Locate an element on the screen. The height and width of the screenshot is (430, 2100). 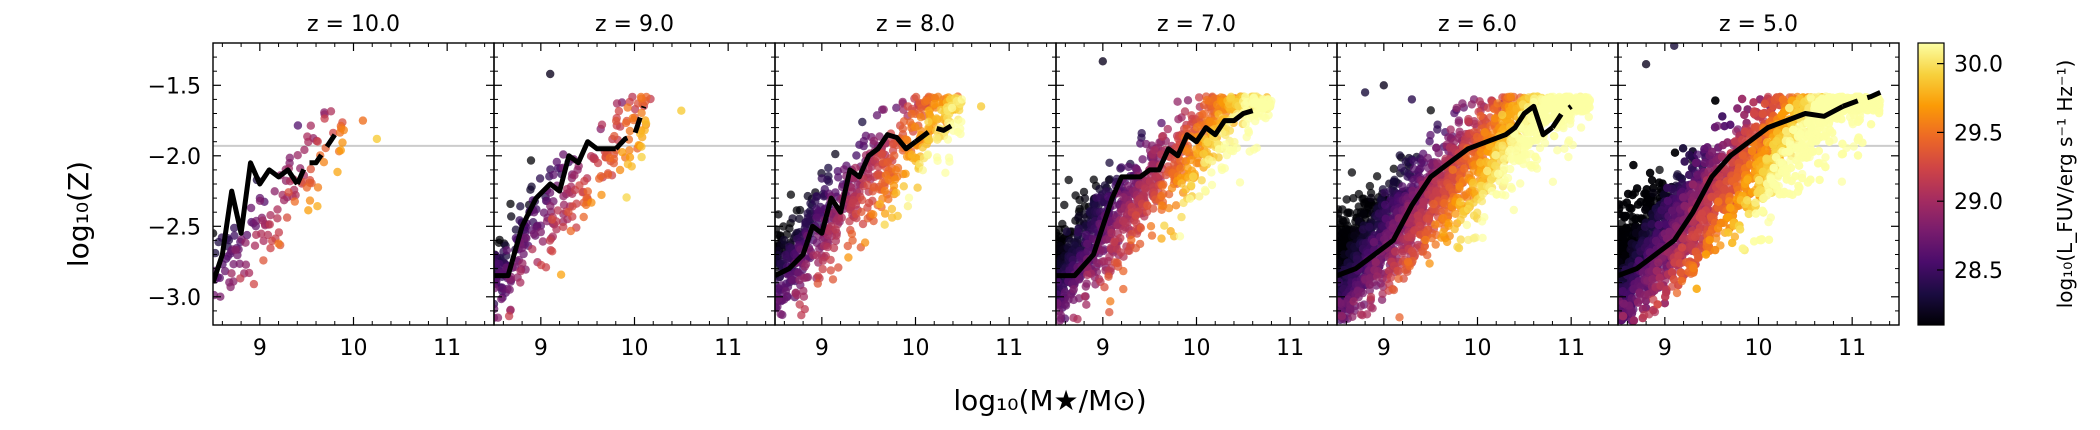
x-tick-label: 9 is located at coordinates (260, 348).